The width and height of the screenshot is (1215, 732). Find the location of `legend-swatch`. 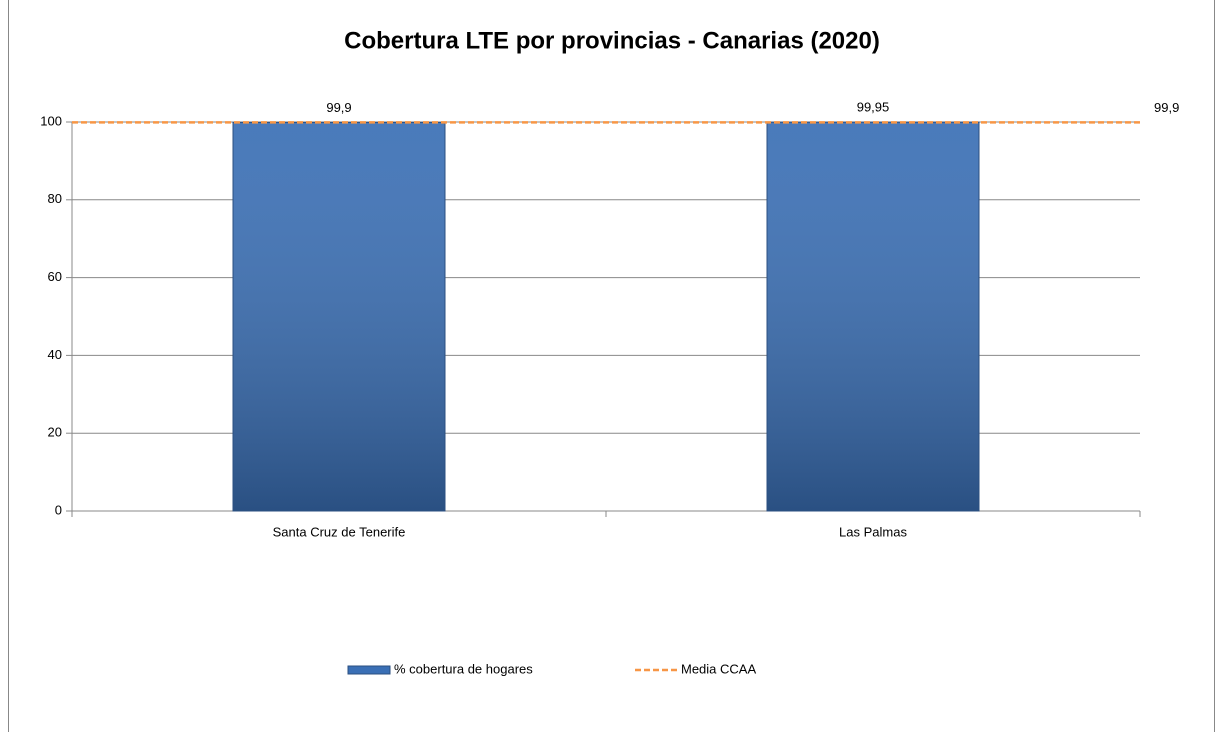

legend-swatch is located at coordinates (369, 670).